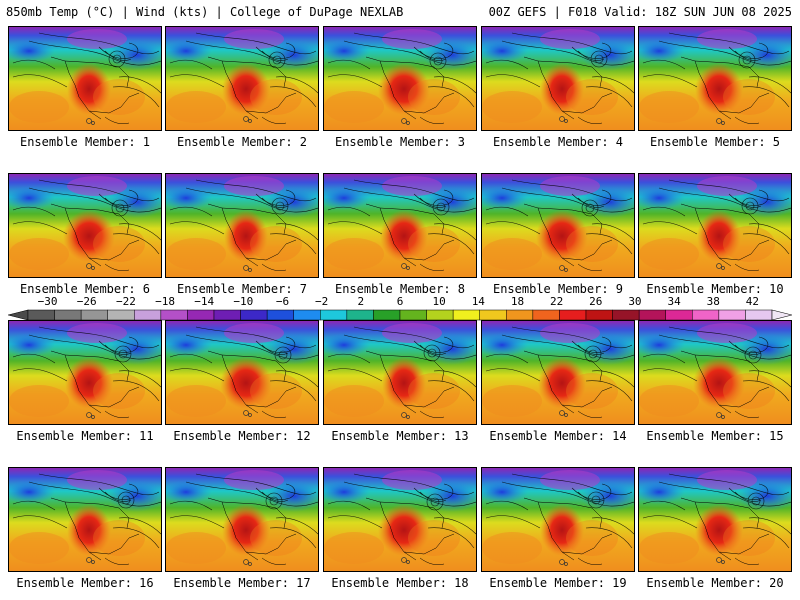 The width and height of the screenshot is (800, 600). What do you see at coordinates (282, 301) in the screenshot?
I see `colorbar-tick-label: −6` at bounding box center [282, 301].